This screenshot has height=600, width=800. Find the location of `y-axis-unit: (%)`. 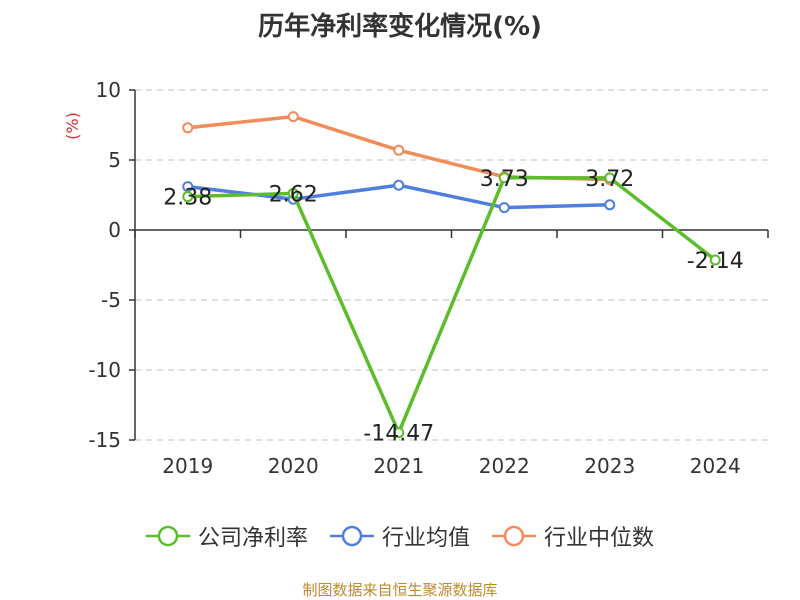

y-axis-unit: (%) is located at coordinates (72, 126).